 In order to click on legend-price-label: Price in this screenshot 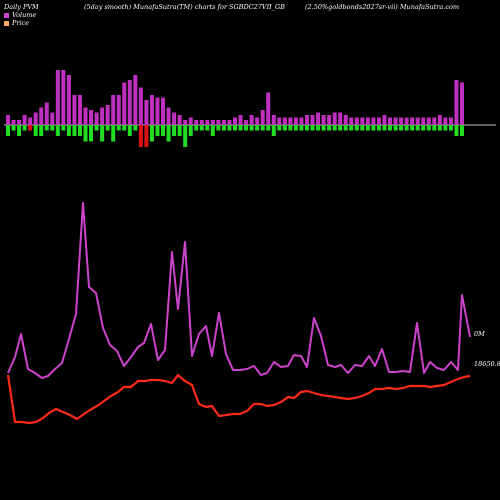, I will do `click(21, 23)`.